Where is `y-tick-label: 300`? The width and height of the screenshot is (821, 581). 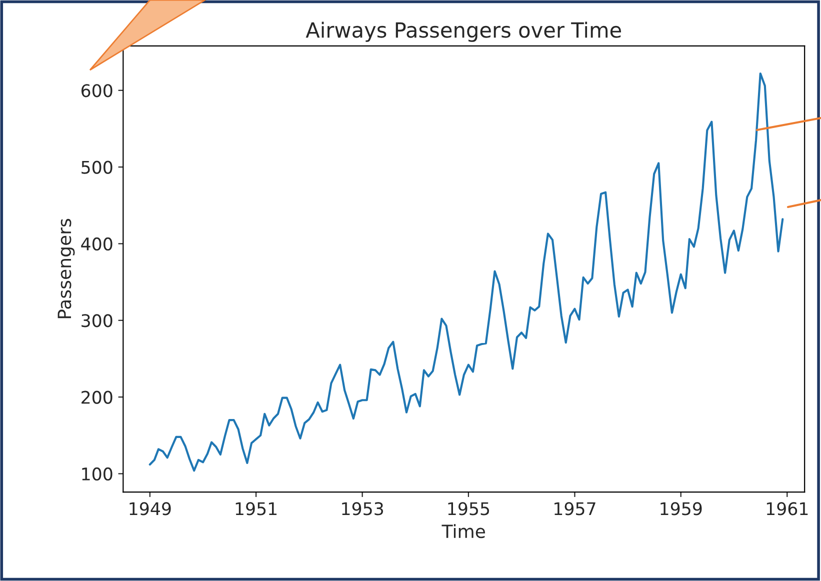
y-tick-label: 300 is located at coordinates (97, 321).